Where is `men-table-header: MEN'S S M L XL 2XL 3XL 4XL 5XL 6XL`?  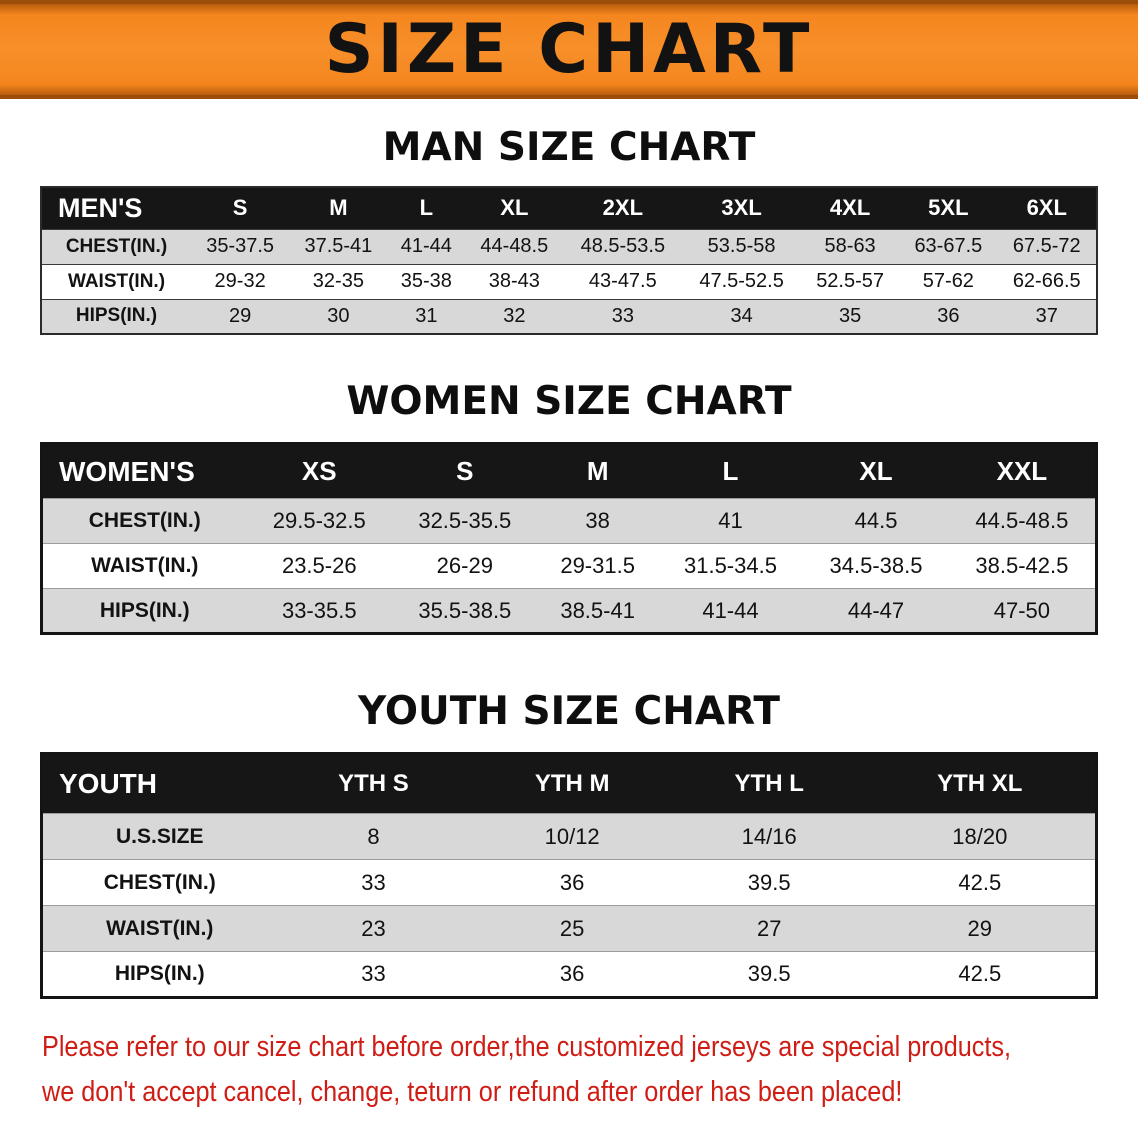 men-table-header: MEN'S S M L XL 2XL 3XL 4XL 5XL 6XL is located at coordinates (569, 208).